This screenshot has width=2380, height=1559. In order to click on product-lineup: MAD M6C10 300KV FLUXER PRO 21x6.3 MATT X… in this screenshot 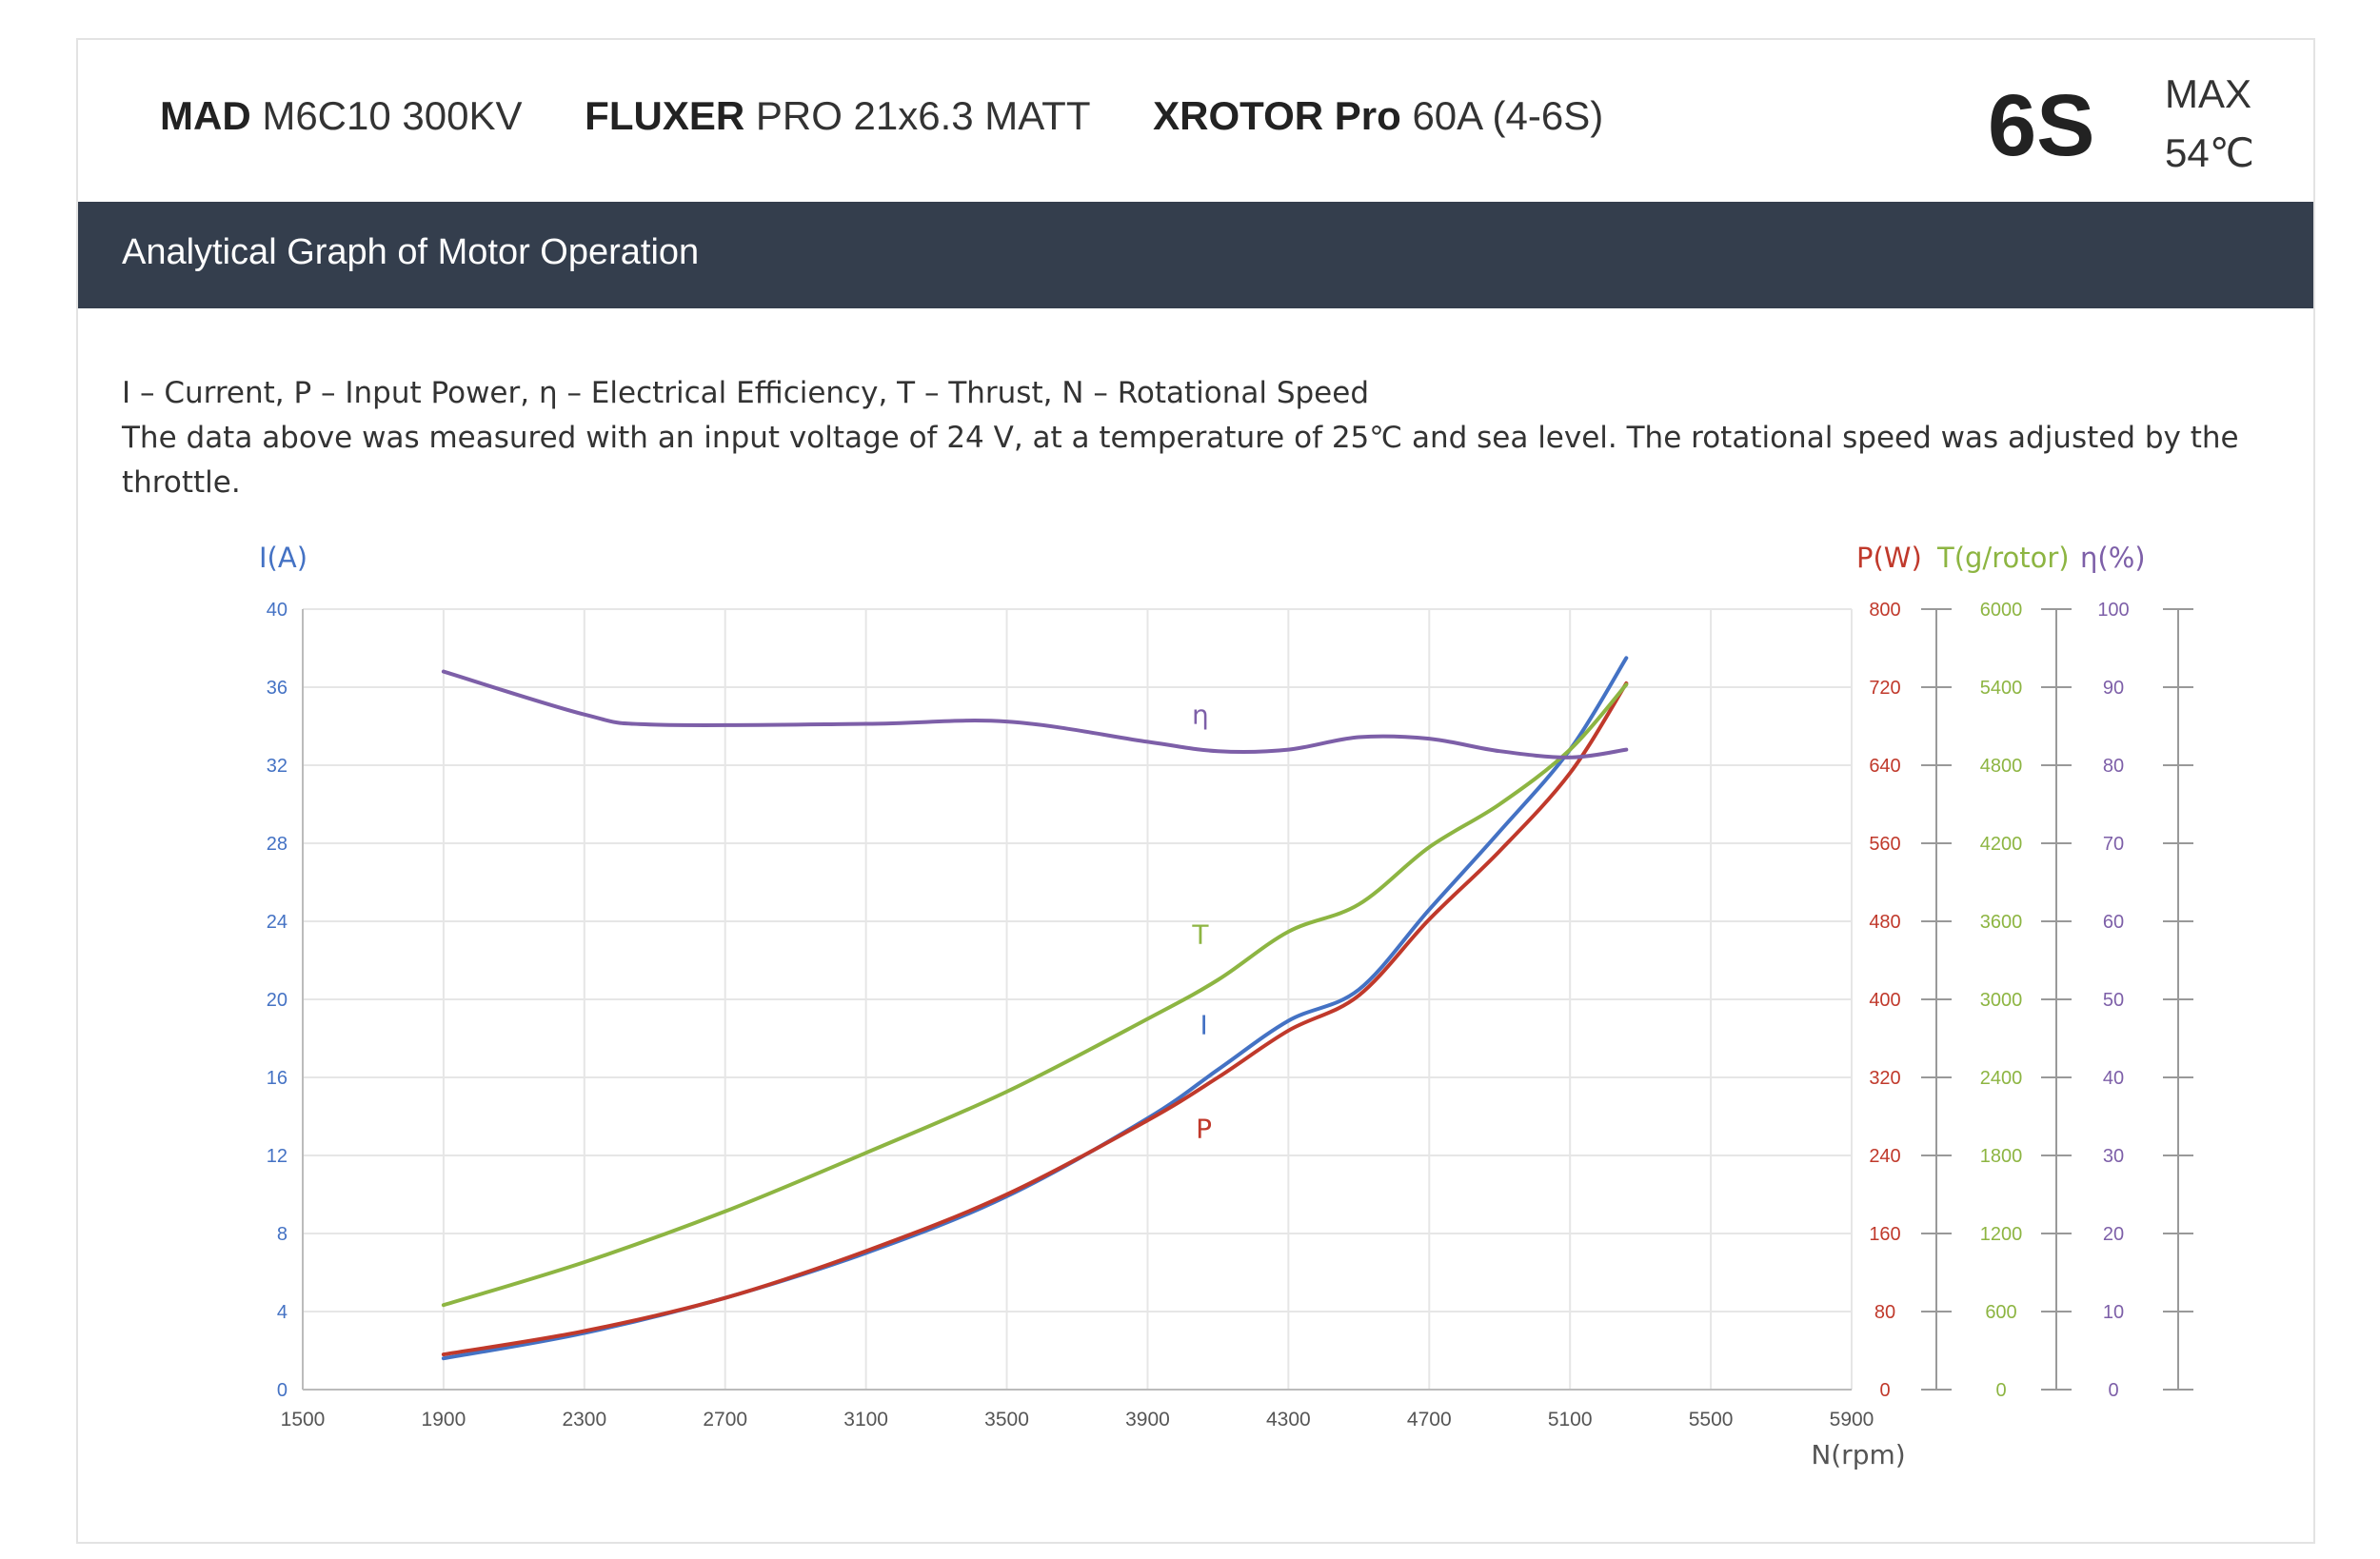, I will do `click(907, 116)`.